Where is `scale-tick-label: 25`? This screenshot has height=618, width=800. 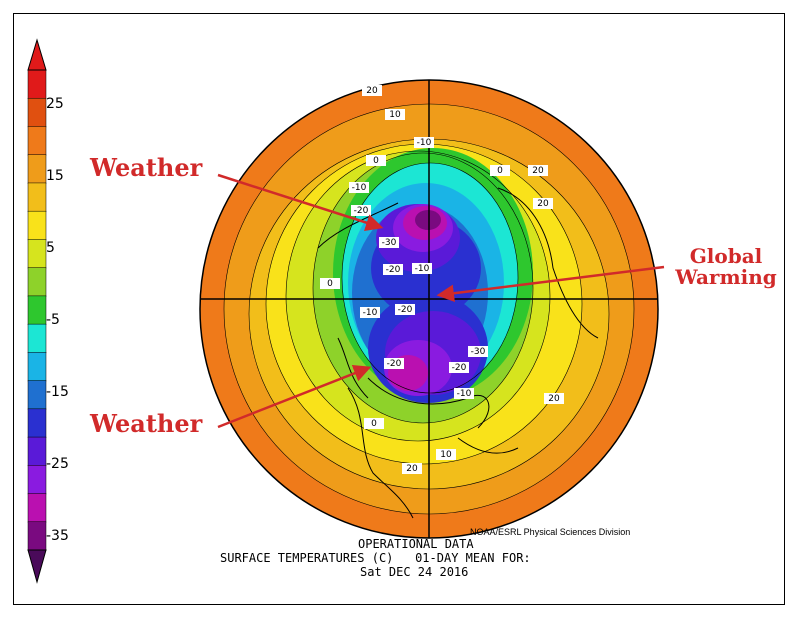 scale-tick-label: 25 is located at coordinates (55, 104).